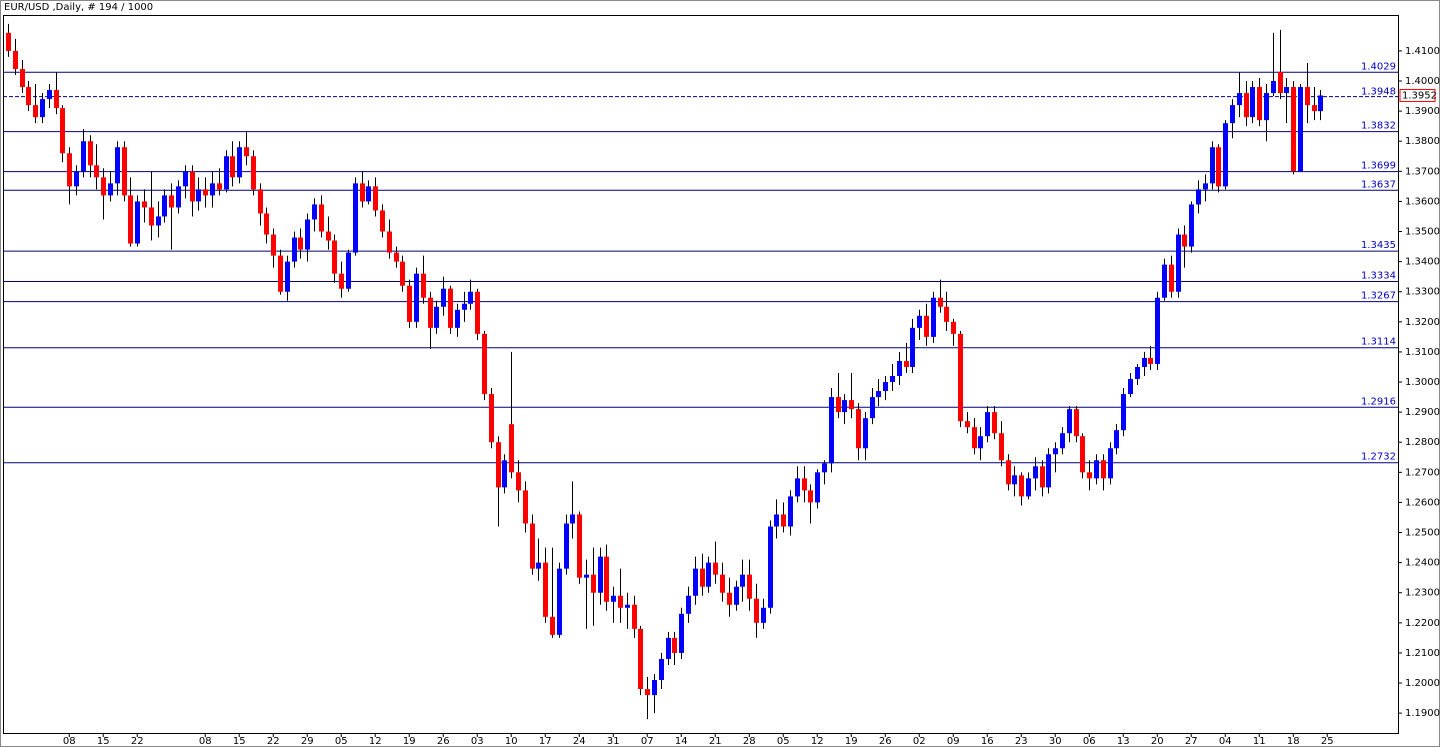 The height and width of the screenshot is (747, 1440). I want to click on y-tick-label: 1.4100, so click(1422, 51).